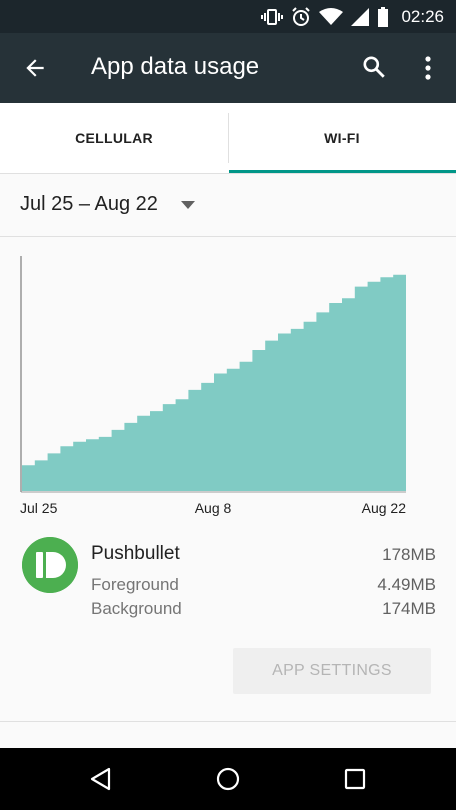 The width and height of the screenshot is (456, 810). Describe the element at coordinates (331, 16) in the screenshot. I see `wifi-icon` at that location.